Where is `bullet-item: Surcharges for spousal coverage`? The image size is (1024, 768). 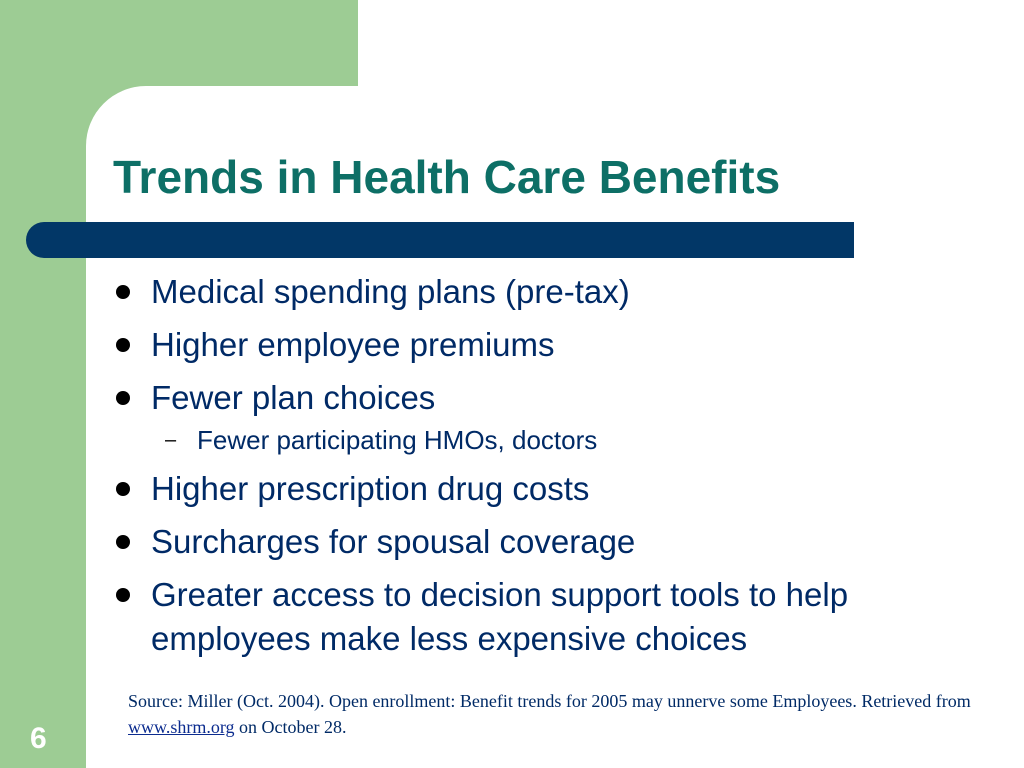
bullet-item: Surcharges for spousal coverage is located at coordinates (550, 542).